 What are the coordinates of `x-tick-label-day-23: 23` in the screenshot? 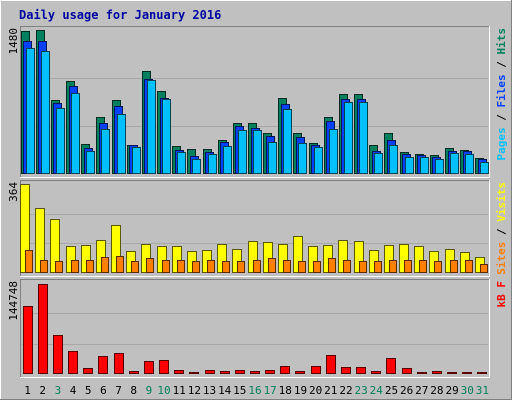 It's located at (360, 390).